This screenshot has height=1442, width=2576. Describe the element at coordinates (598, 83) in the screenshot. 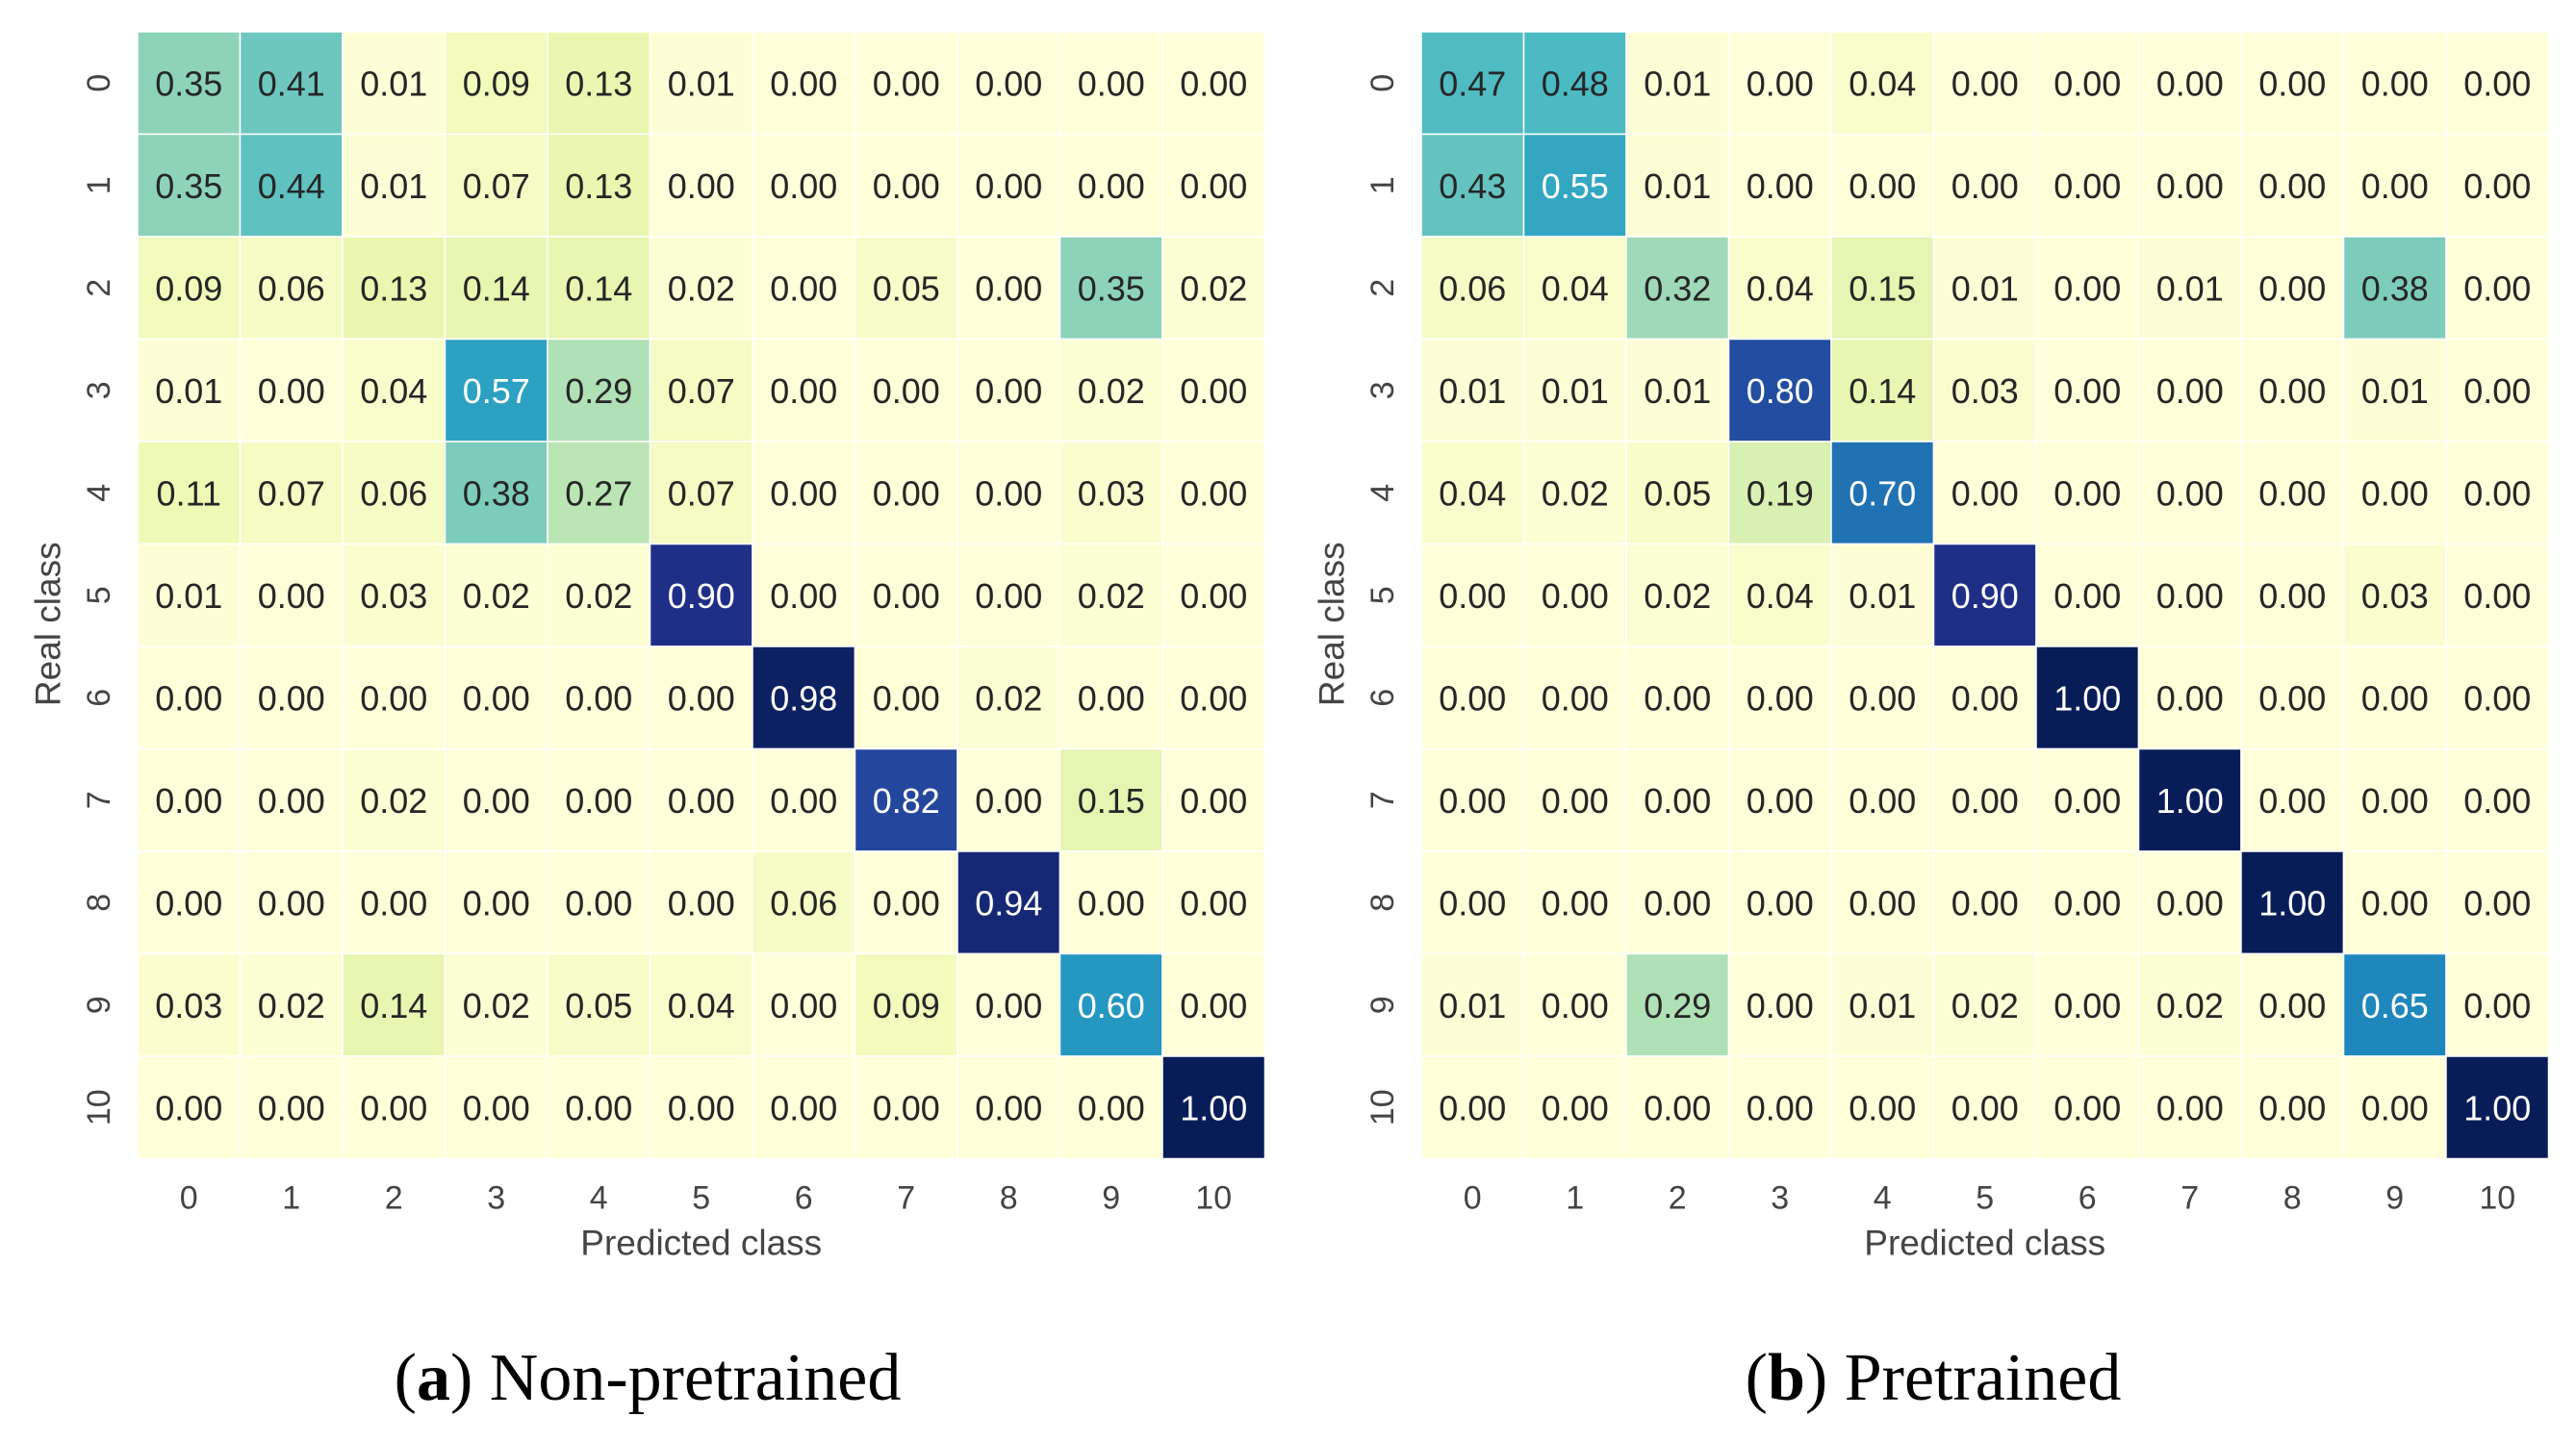

I see `cell-value-label: 0.13` at that location.